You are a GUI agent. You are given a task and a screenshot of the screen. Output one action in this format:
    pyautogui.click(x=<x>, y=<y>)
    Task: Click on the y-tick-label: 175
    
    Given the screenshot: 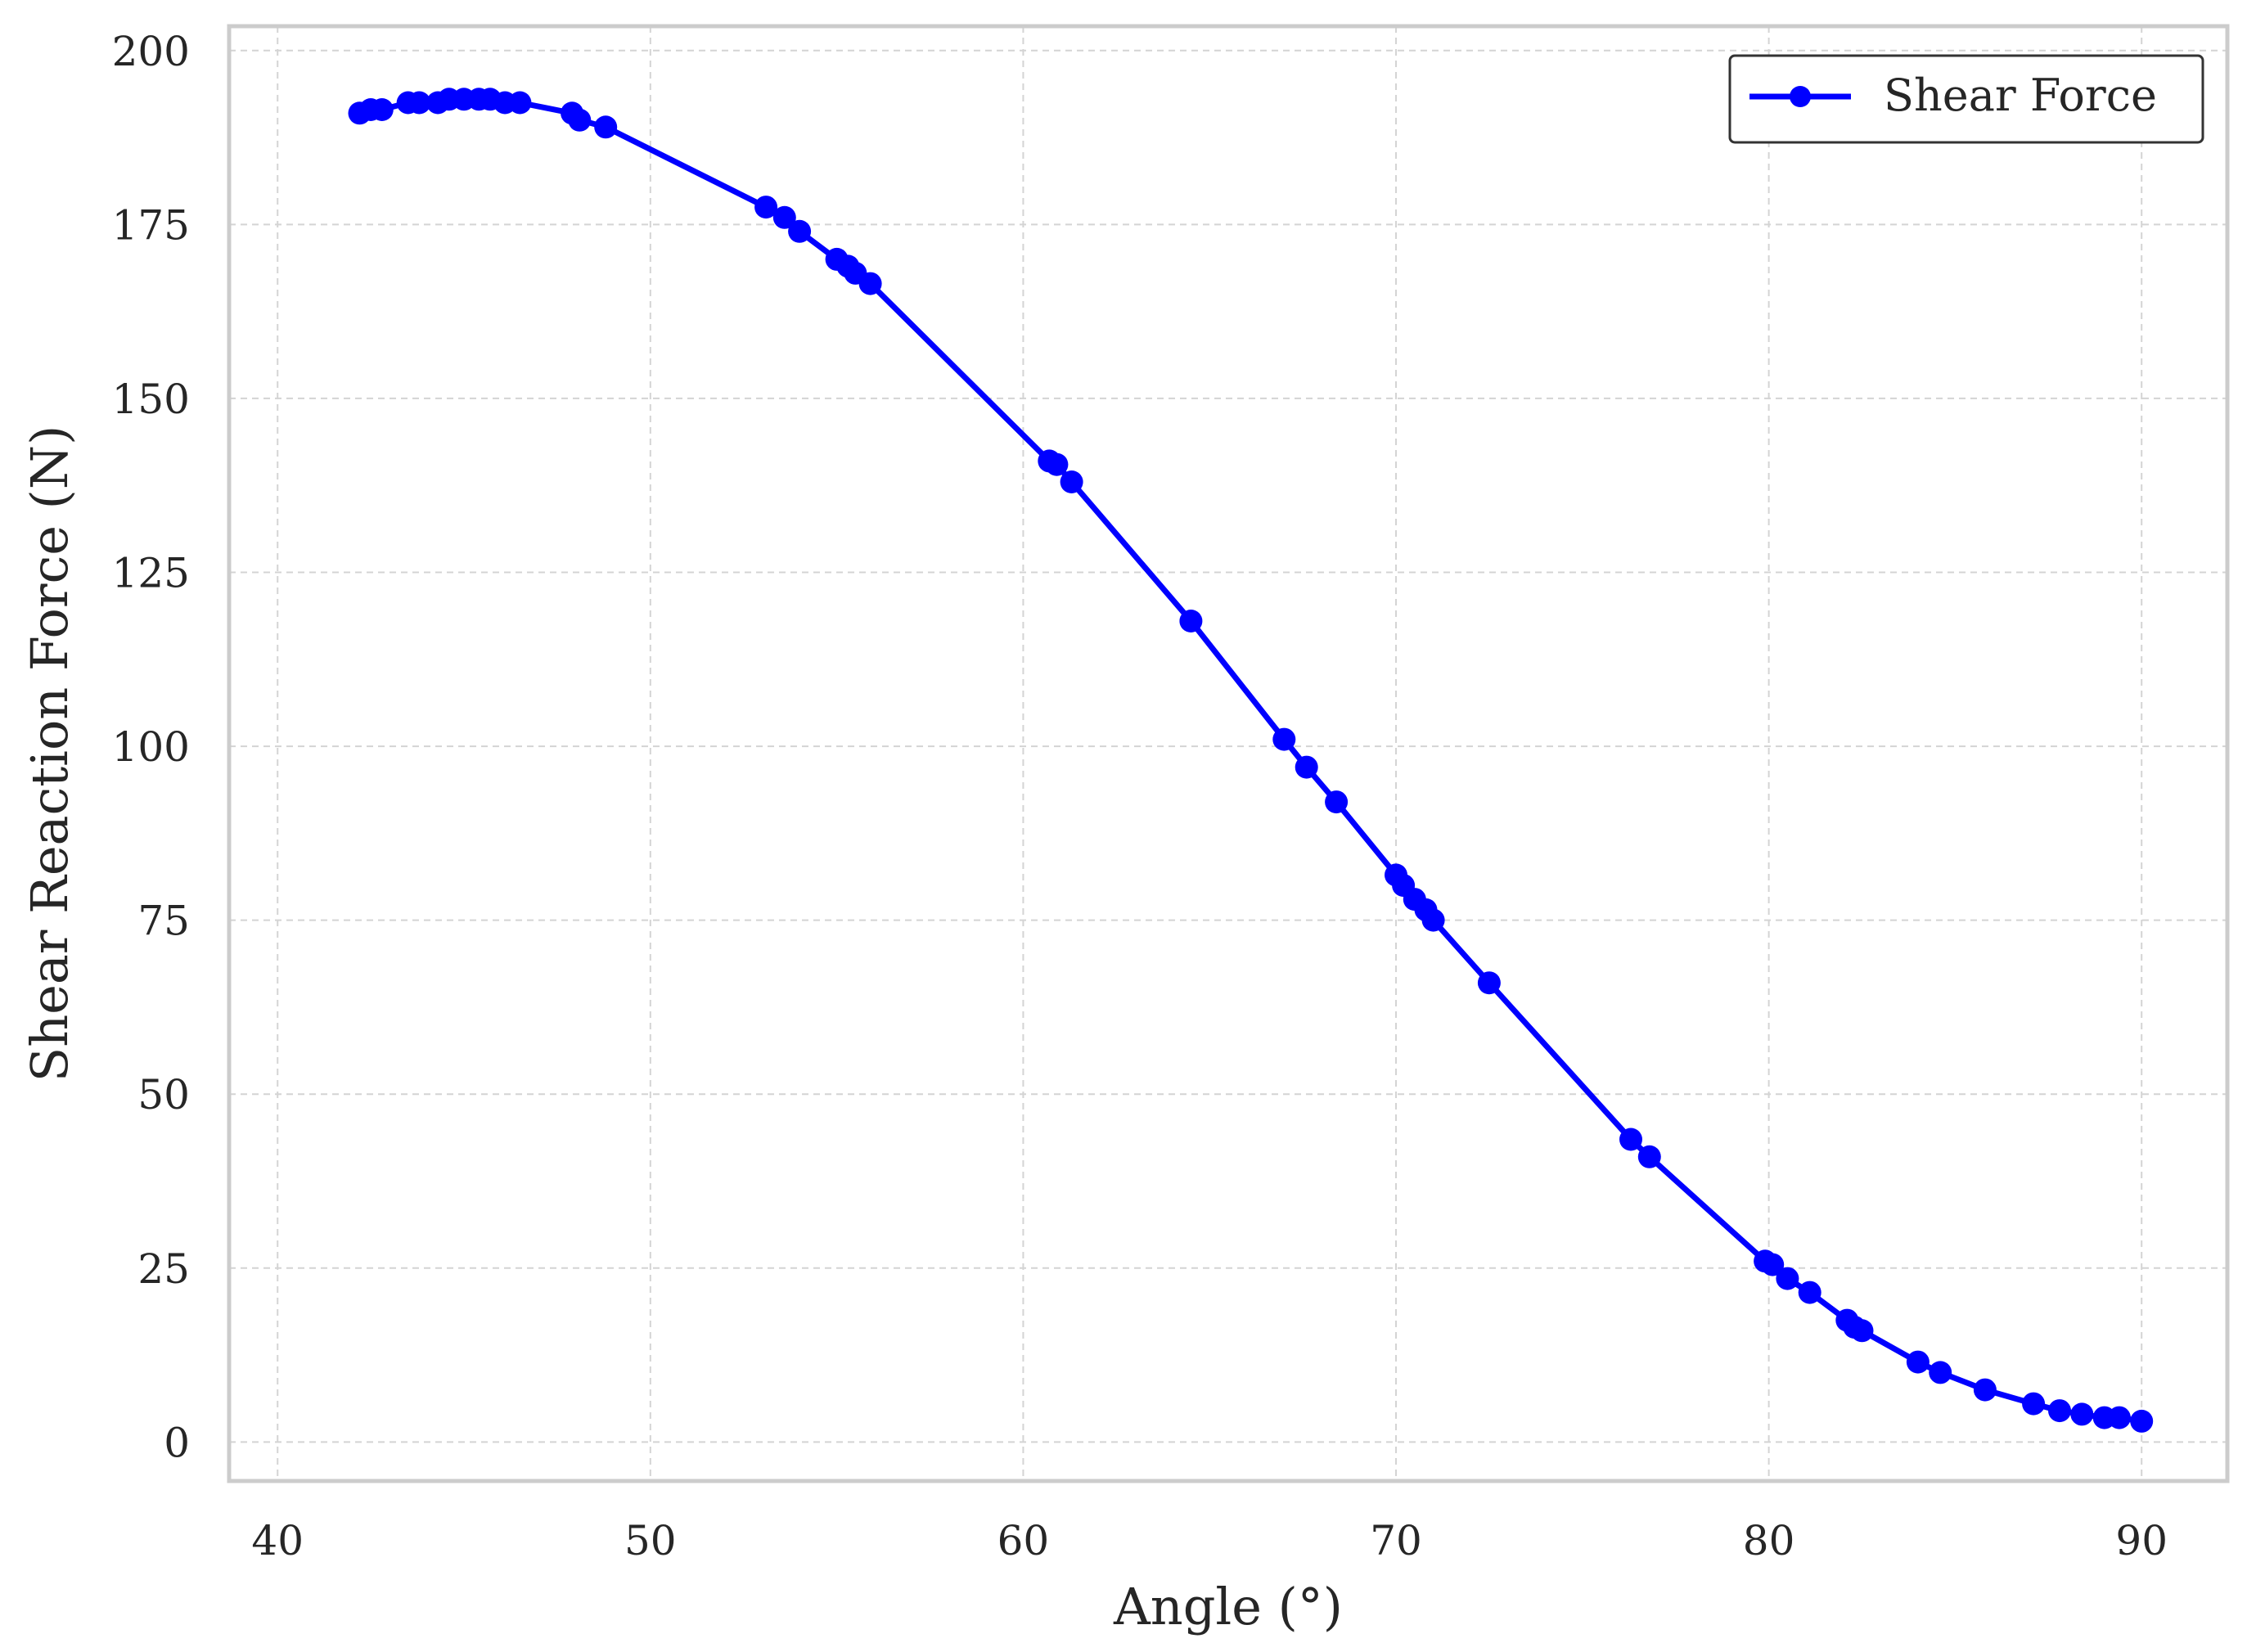 What is the action you would take?
    pyautogui.click(x=151, y=225)
    